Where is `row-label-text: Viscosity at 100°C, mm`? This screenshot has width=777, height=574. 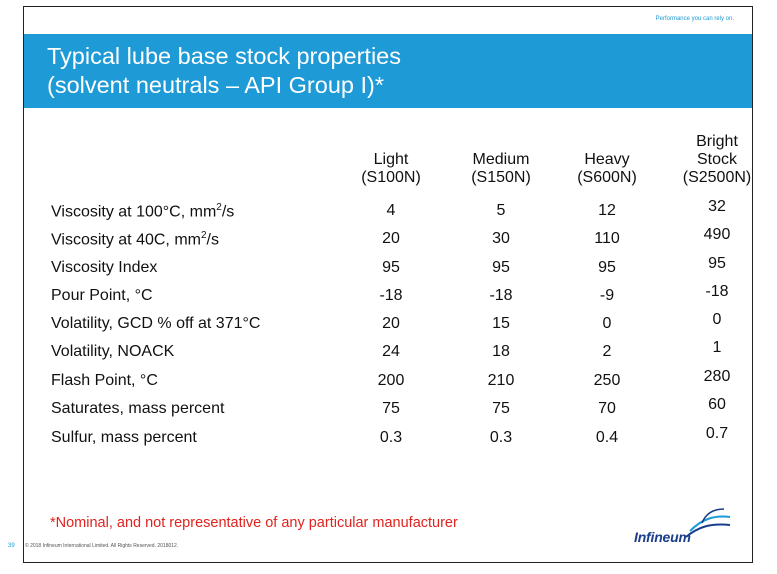
row-label-text: Viscosity at 100°C, mm is located at coordinates (134, 212).